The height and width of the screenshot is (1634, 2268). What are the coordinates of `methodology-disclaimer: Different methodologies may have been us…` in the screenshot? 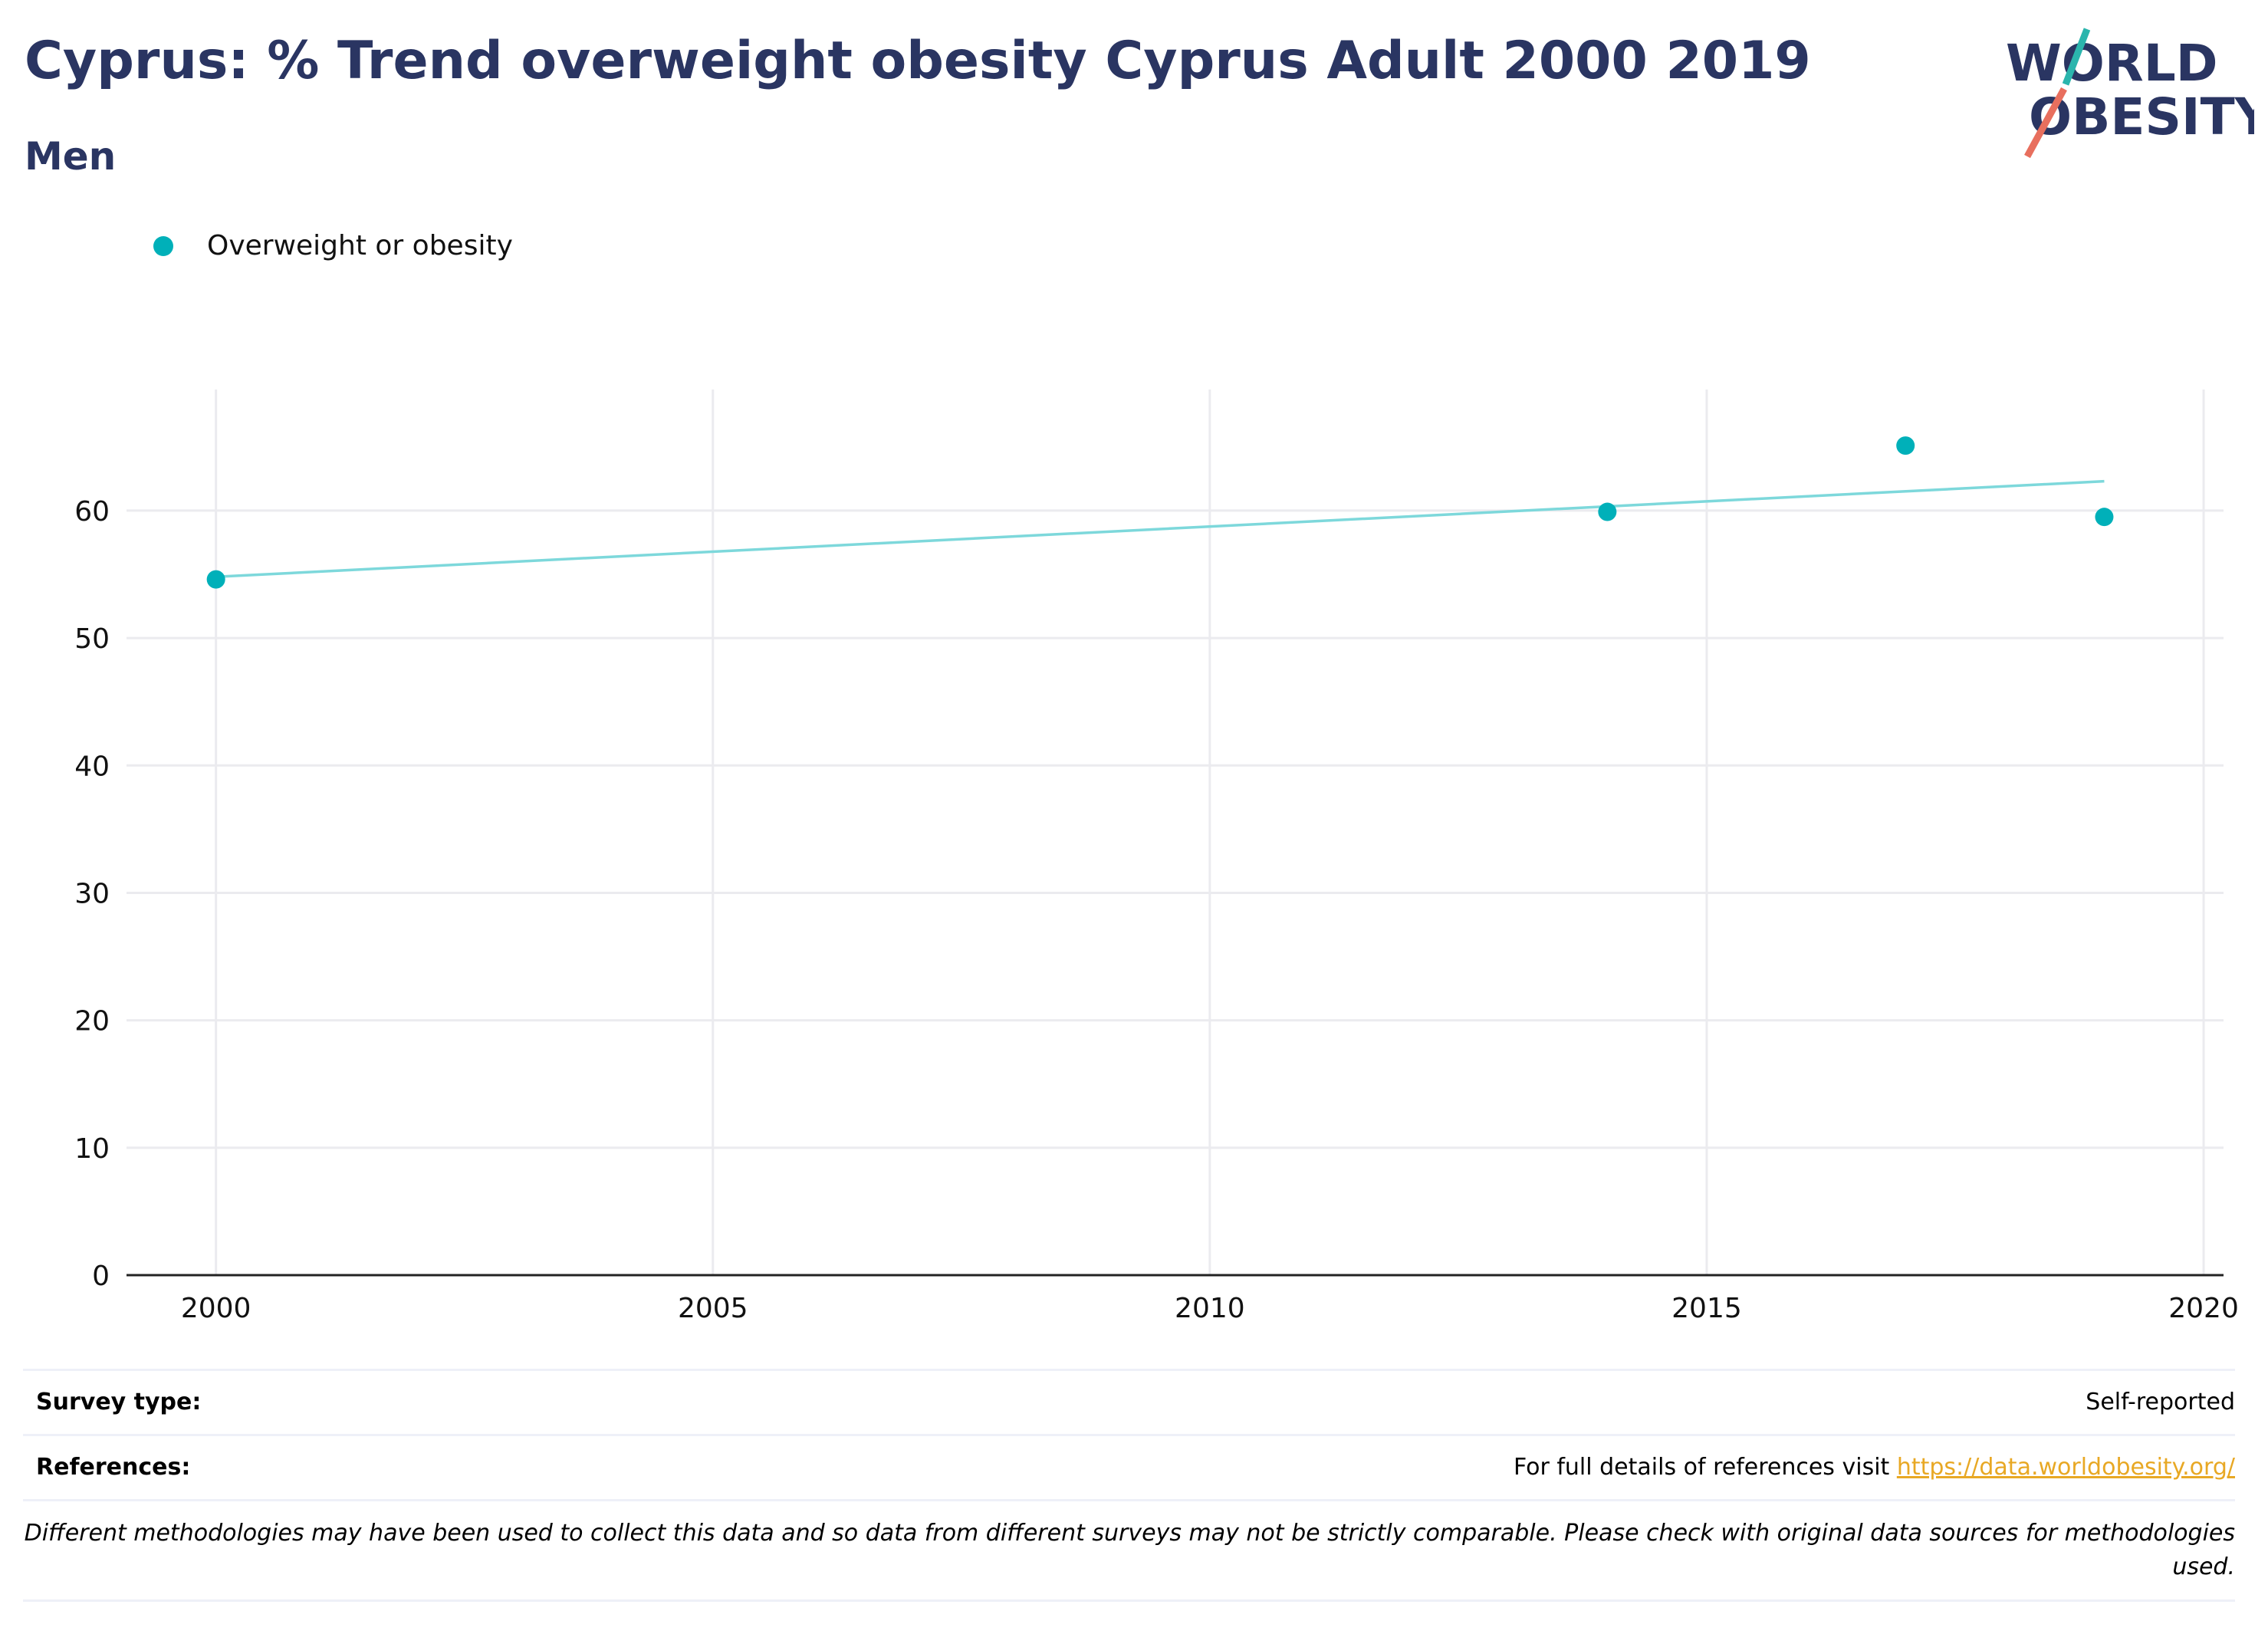 It's located at (1129, 1551).